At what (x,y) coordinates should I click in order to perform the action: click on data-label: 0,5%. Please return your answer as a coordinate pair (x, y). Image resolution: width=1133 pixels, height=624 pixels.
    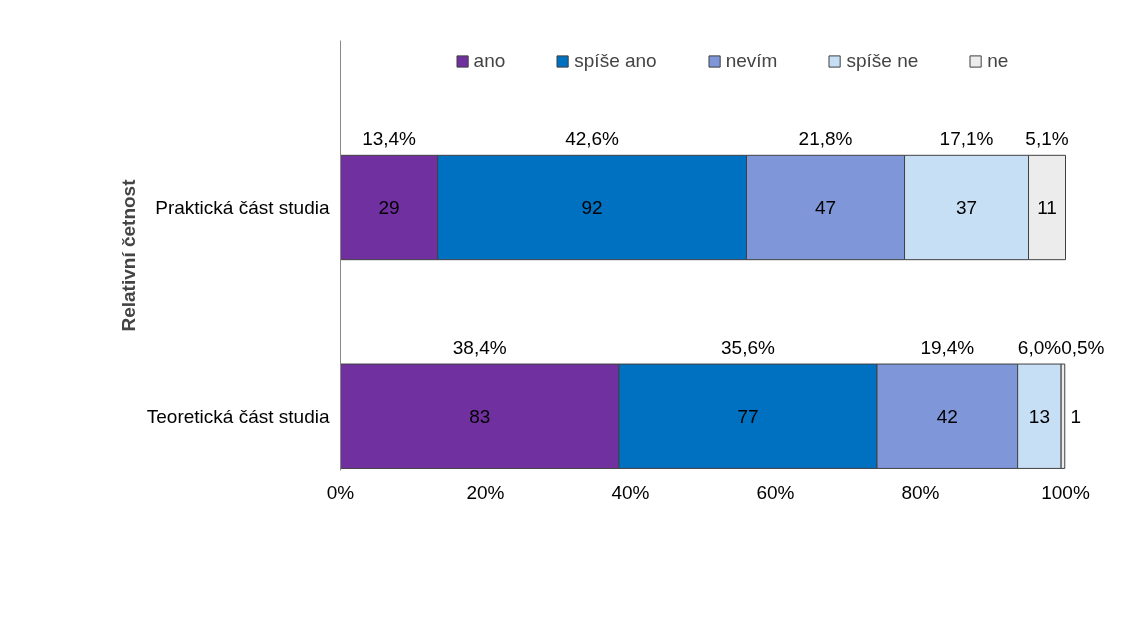
    Looking at the image, I should click on (1083, 347).